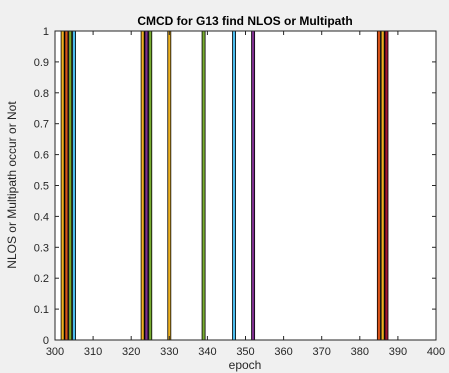  What do you see at coordinates (46, 32) in the screenshot?
I see `y-tick-label: 1` at bounding box center [46, 32].